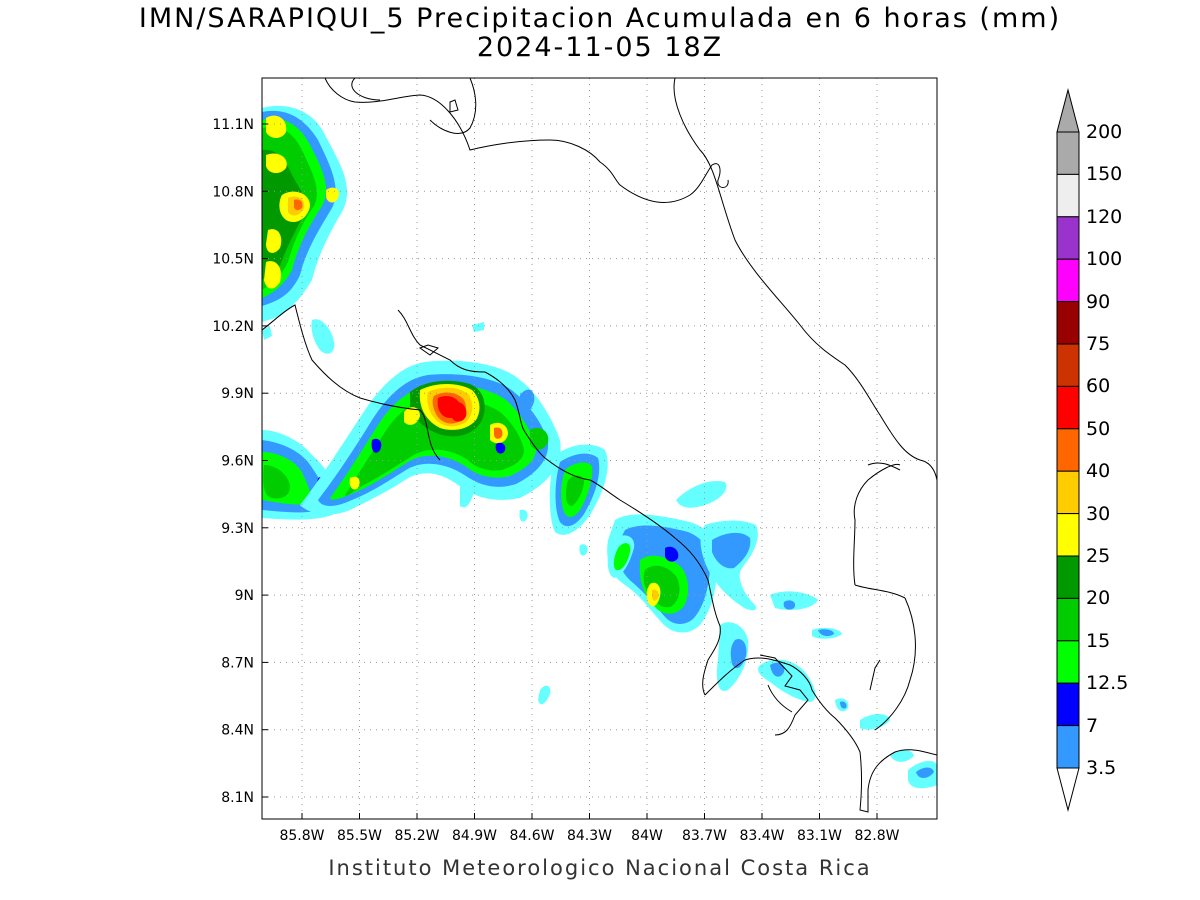 This screenshot has width=1200, height=900. What do you see at coordinates (589, 836) in the screenshot?
I see `lon-tick-label: 84.3W` at bounding box center [589, 836].